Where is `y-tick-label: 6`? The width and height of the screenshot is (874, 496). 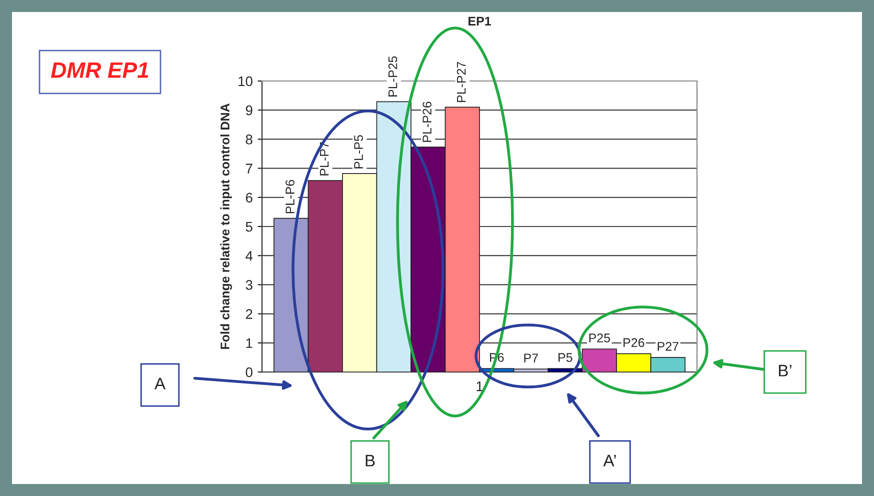
y-tick-label: 6 is located at coordinates (249, 197).